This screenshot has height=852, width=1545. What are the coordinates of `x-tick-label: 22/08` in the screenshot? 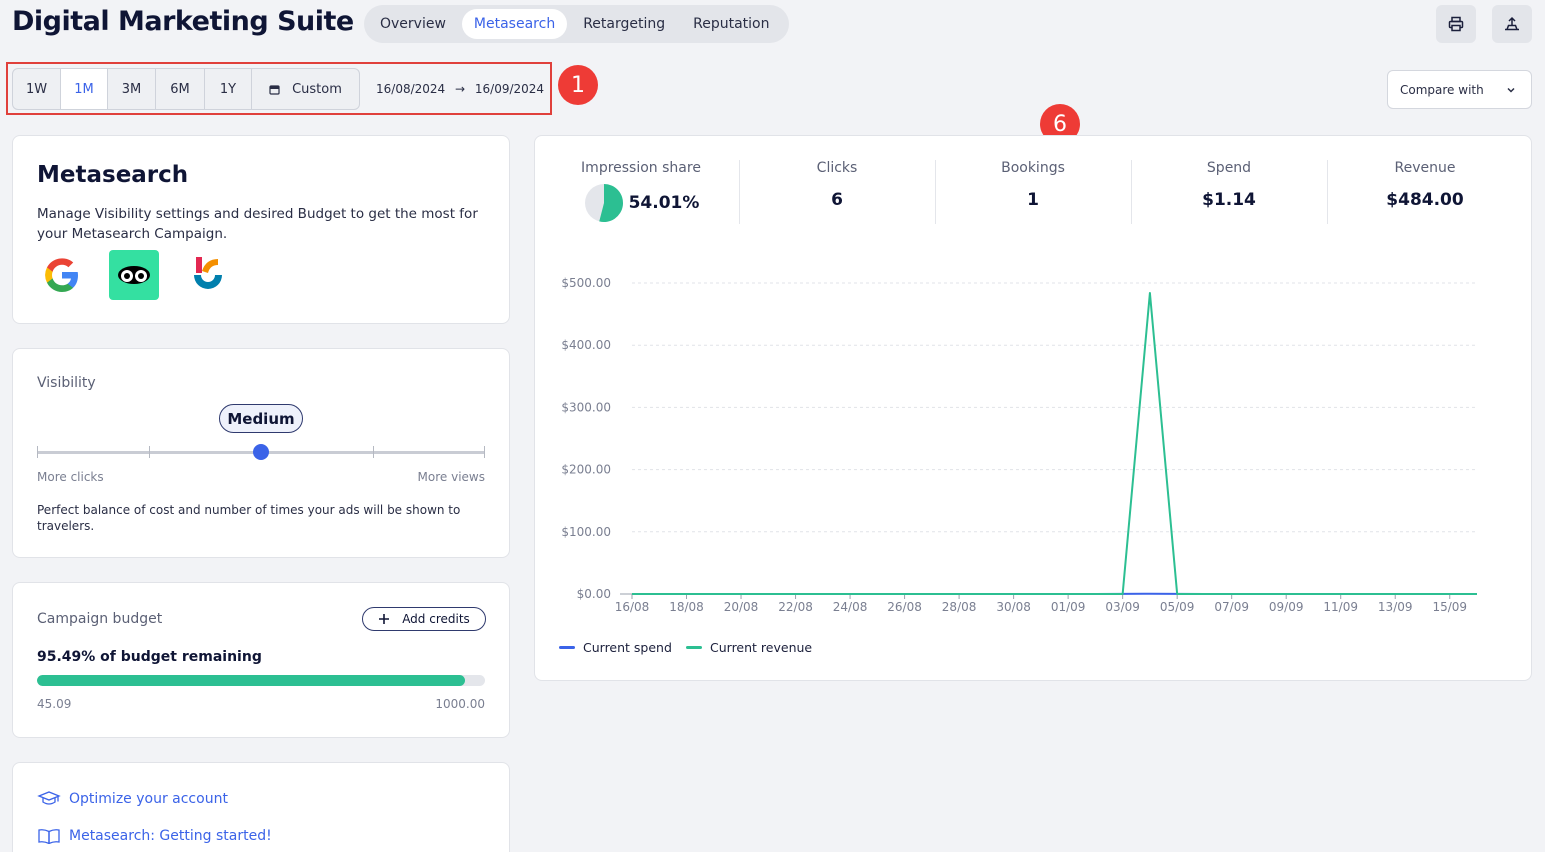 It's located at (795, 607).